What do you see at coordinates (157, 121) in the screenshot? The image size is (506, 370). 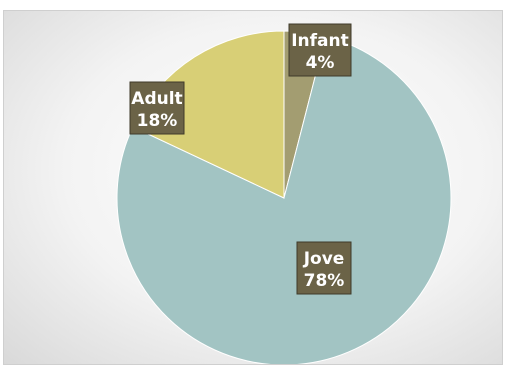 I see `data-label-value: 18%` at bounding box center [157, 121].